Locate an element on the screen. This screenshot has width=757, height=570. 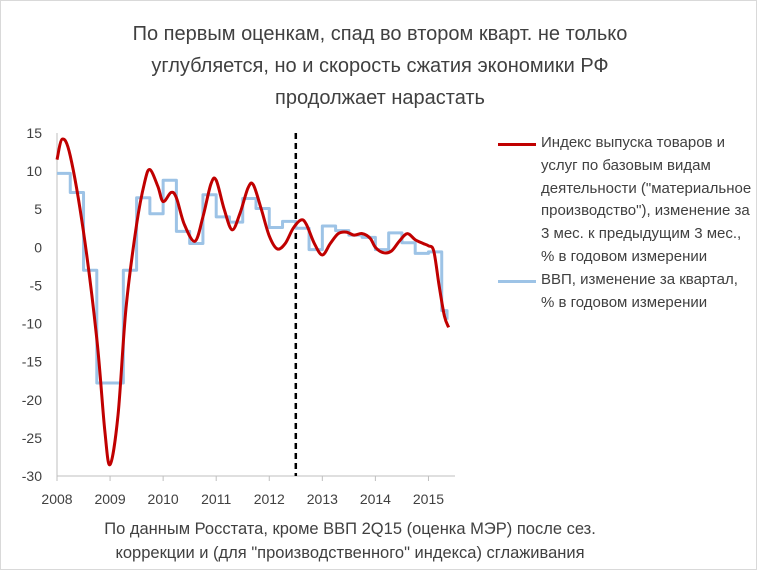
x-tick-label: 2009 is located at coordinates (109, 499).